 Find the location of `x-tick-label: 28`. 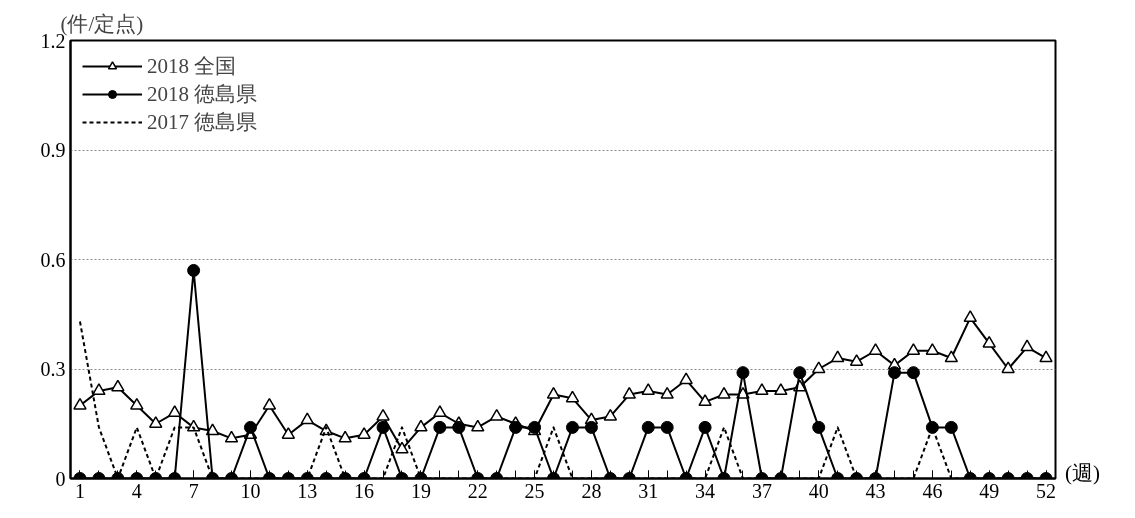

x-tick-label: 28 is located at coordinates (591, 490).